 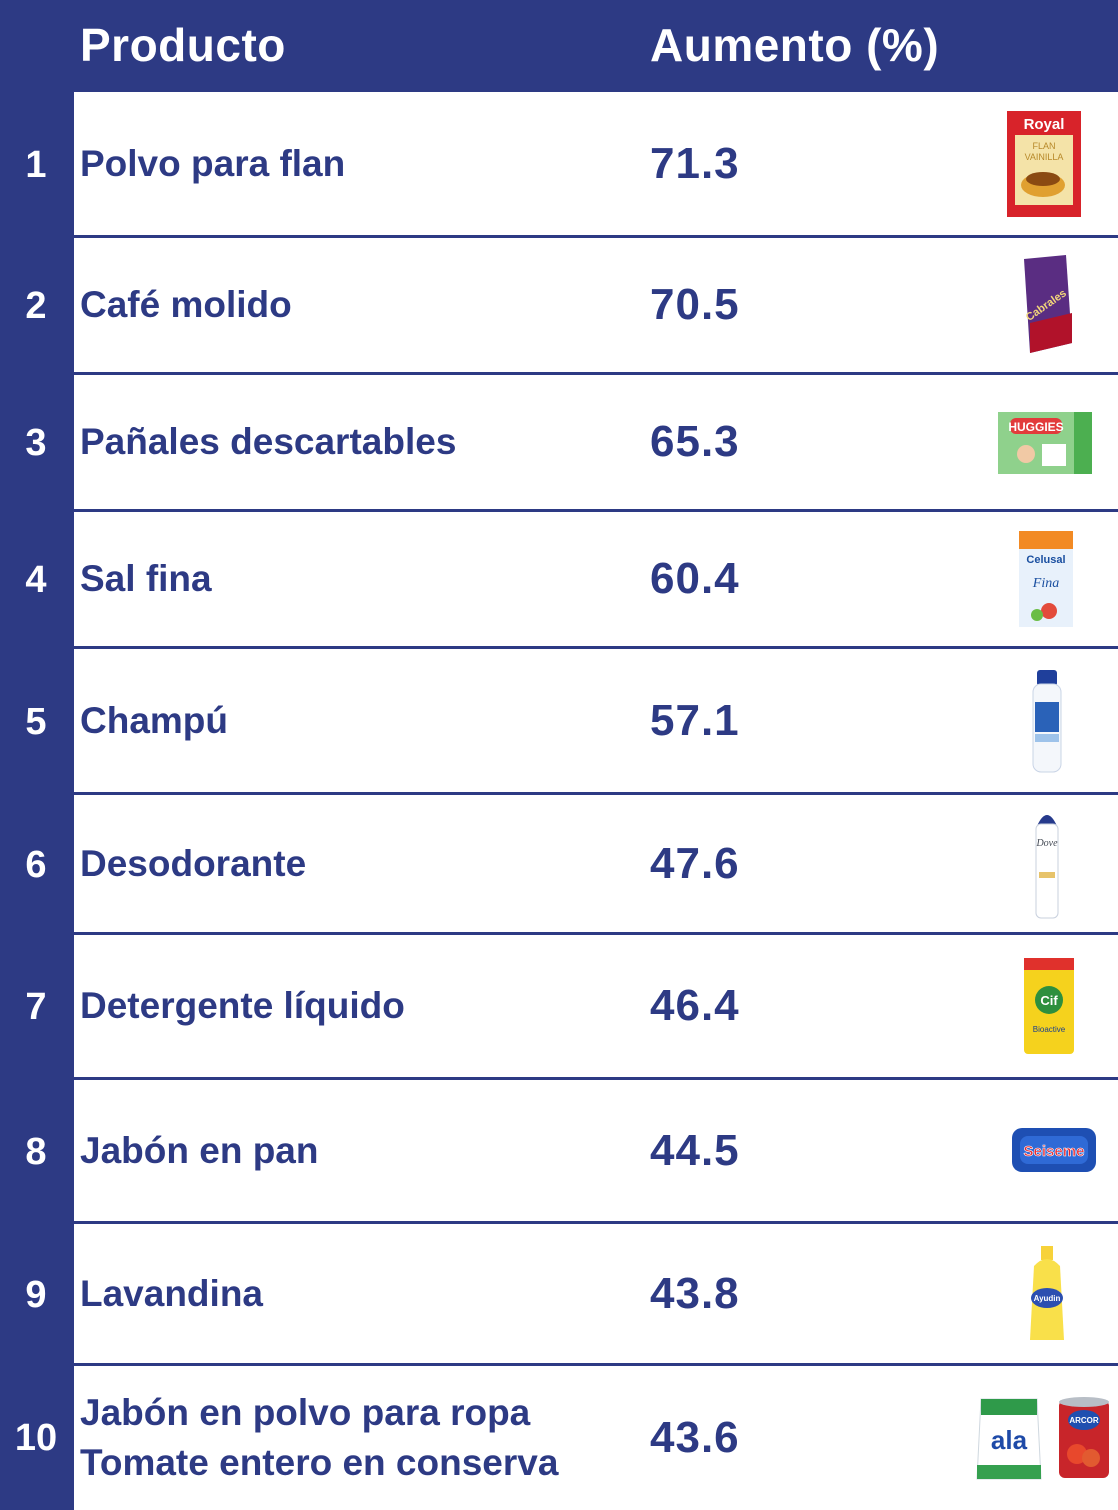 What do you see at coordinates (596, 442) in the screenshot?
I see `row-cell: Pañales descartables 65.3 HUGGIES` at bounding box center [596, 442].